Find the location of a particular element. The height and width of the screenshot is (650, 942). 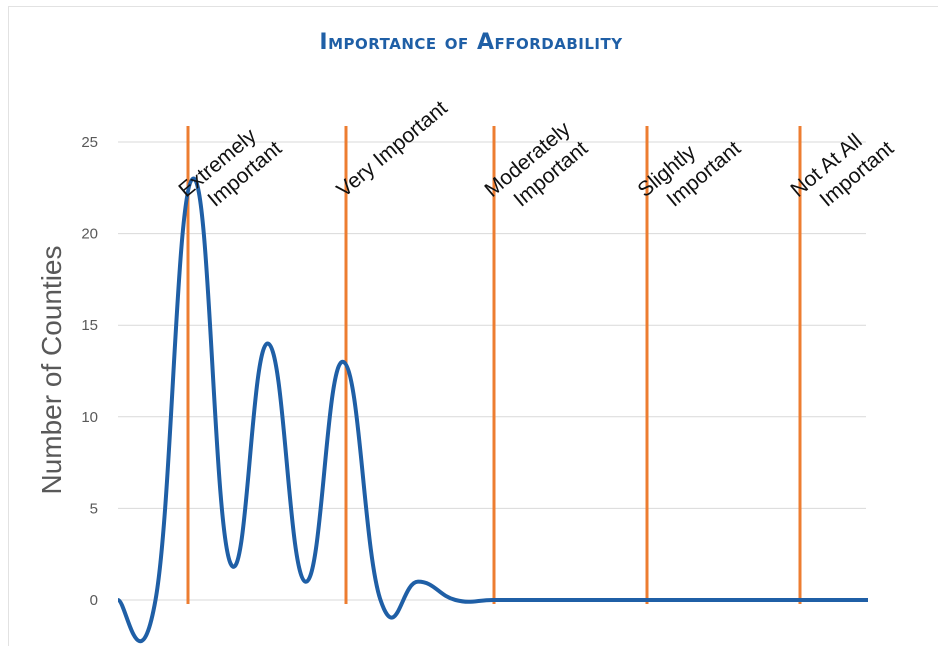

category-label: ExtremelyImportant is located at coordinates (230, 169).